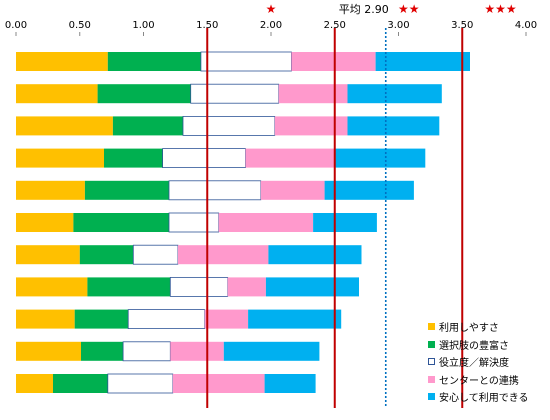 The height and width of the screenshot is (420, 550). What do you see at coordinates (271, 25) in the screenshot?
I see `x-tick-label: 2.00` at bounding box center [271, 25].